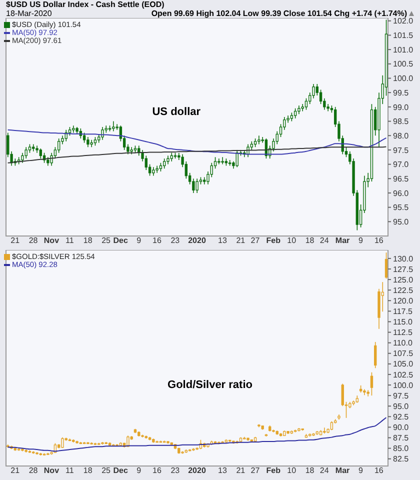 The width and height of the screenshot is (420, 480). I want to click on y-tick-label: 98.0, so click(401, 135).